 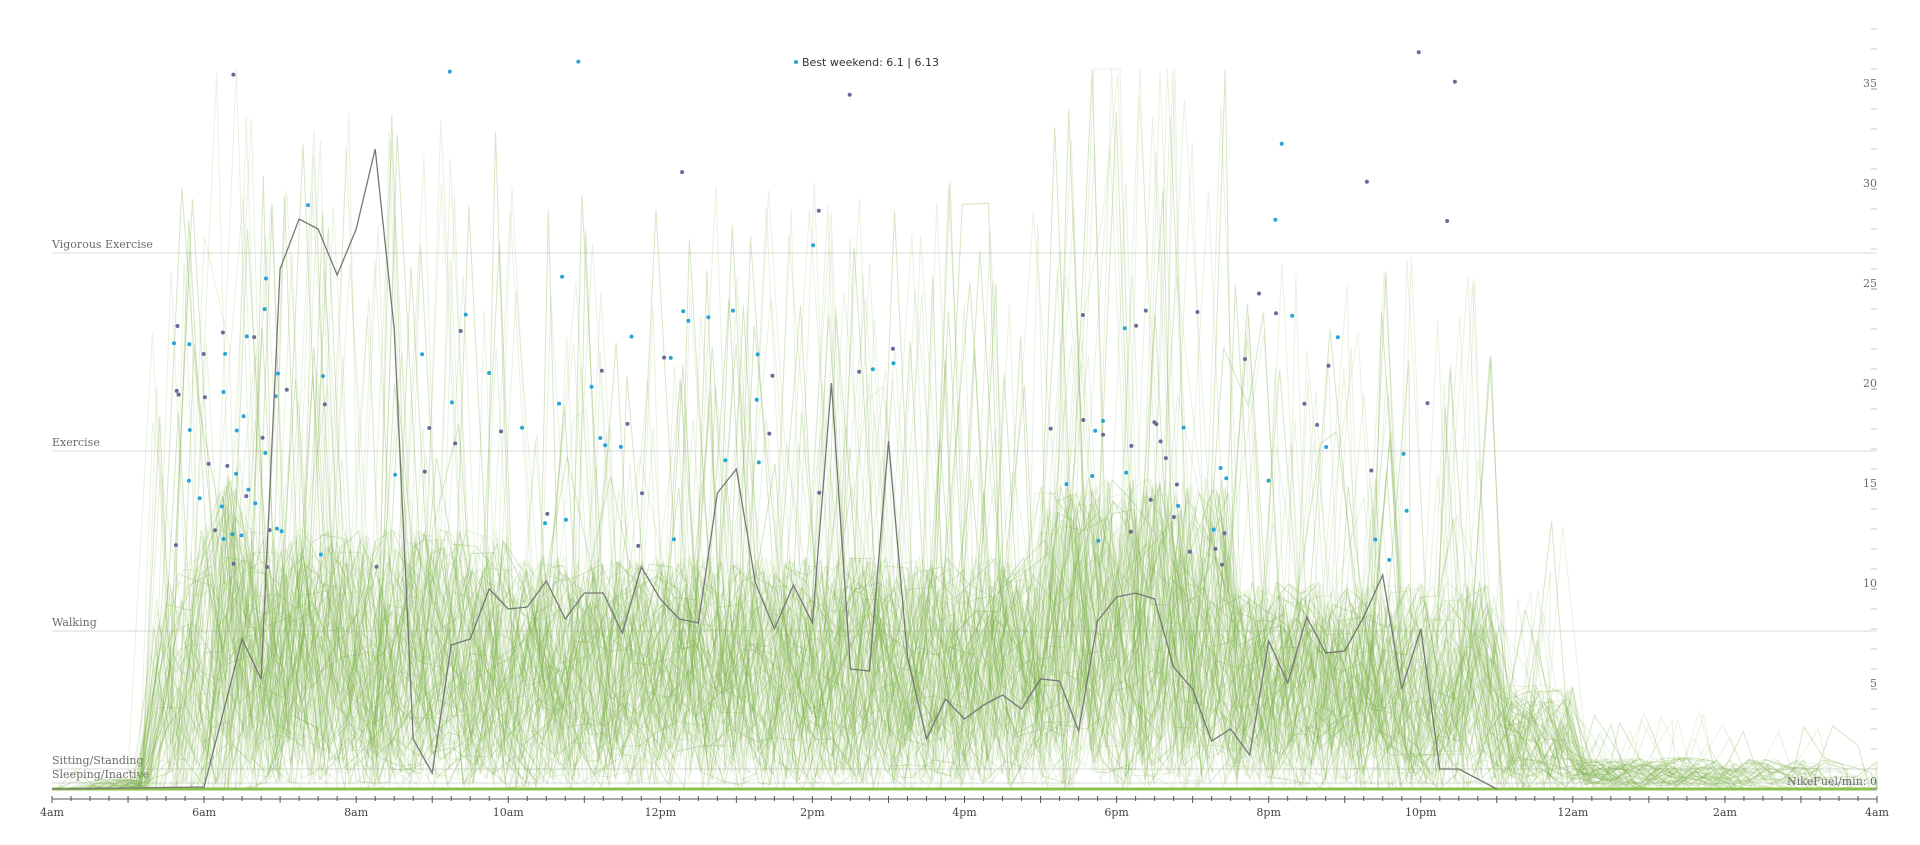 What do you see at coordinates (1870, 409) in the screenshot?
I see `y-axis: 5 10 15 20 25 30 35` at bounding box center [1870, 409].